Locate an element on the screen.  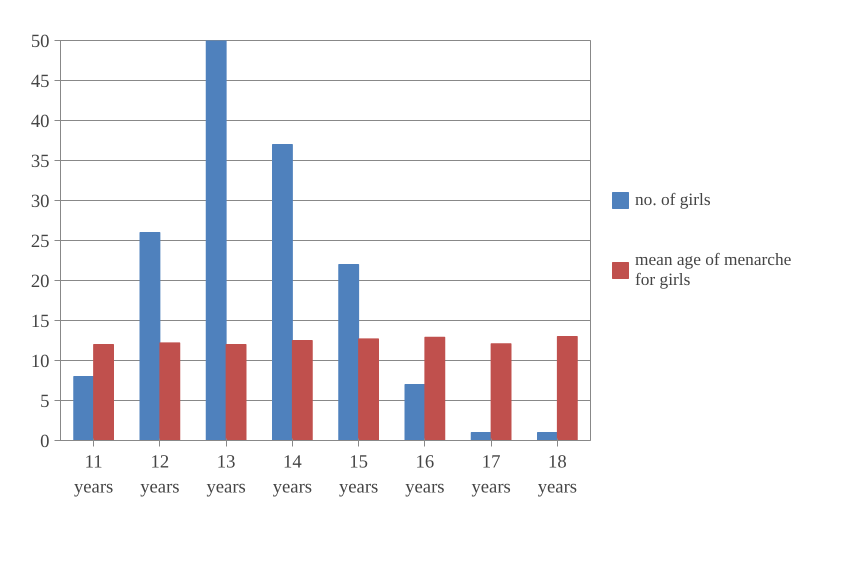
y-tick-label: 30 is located at coordinates (40, 201).